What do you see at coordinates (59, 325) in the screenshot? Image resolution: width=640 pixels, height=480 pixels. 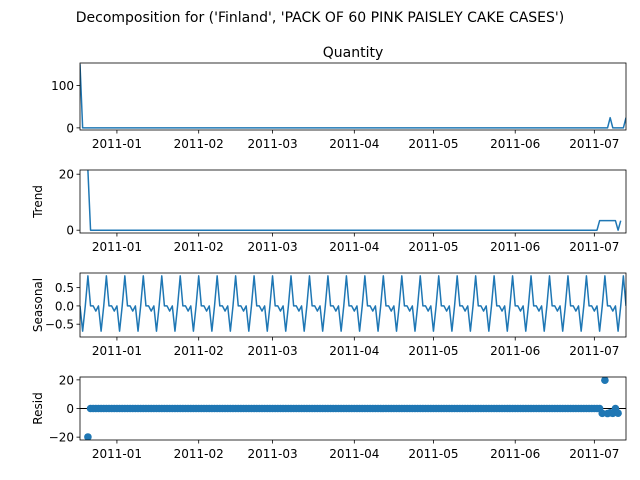 I see `y-tick-label: −0.5` at bounding box center [59, 325].